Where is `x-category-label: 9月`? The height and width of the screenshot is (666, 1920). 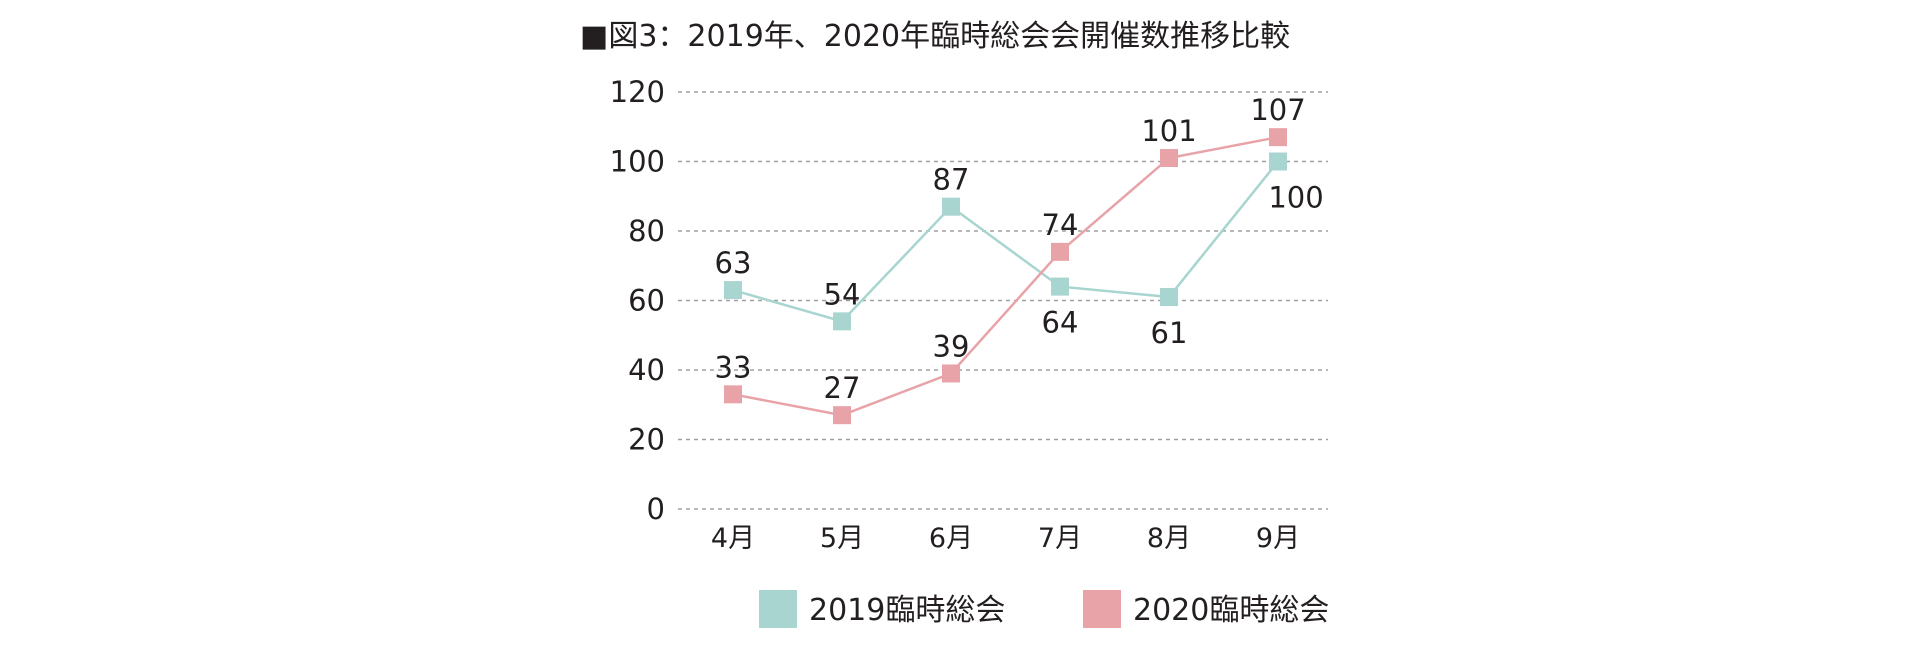 x-category-label: 9月 is located at coordinates (1278, 538).